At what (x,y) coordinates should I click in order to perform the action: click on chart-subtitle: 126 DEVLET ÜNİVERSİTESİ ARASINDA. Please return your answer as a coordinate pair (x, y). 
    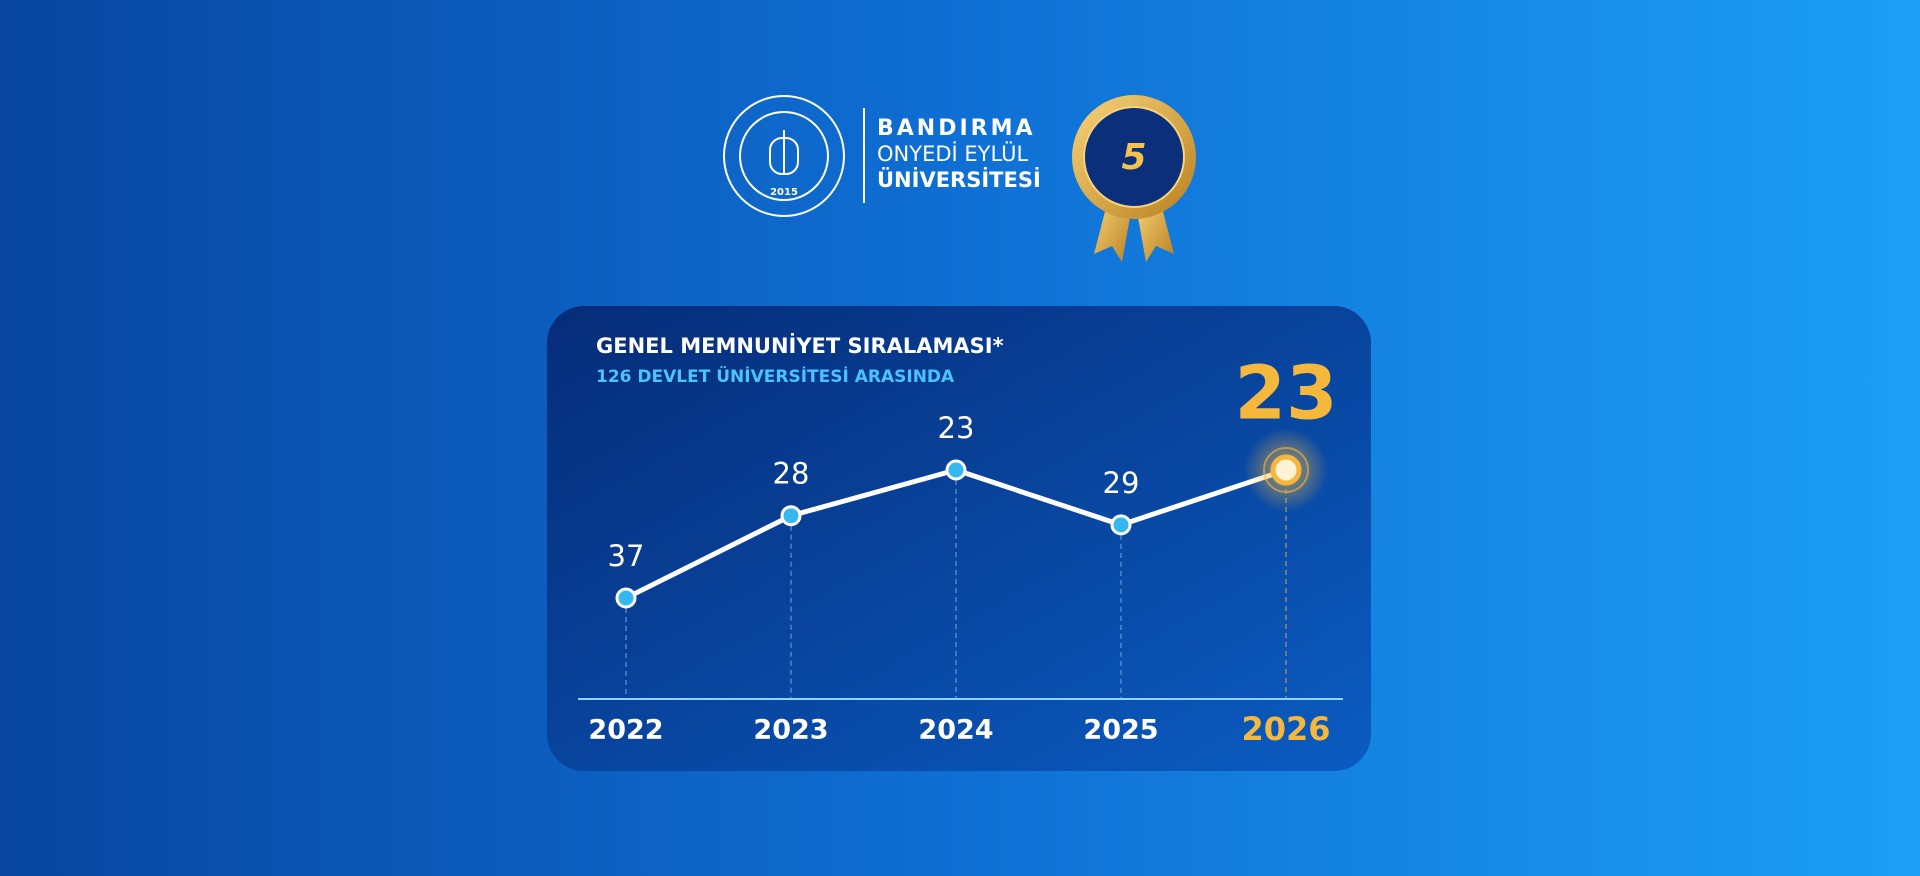
    Looking at the image, I should click on (775, 376).